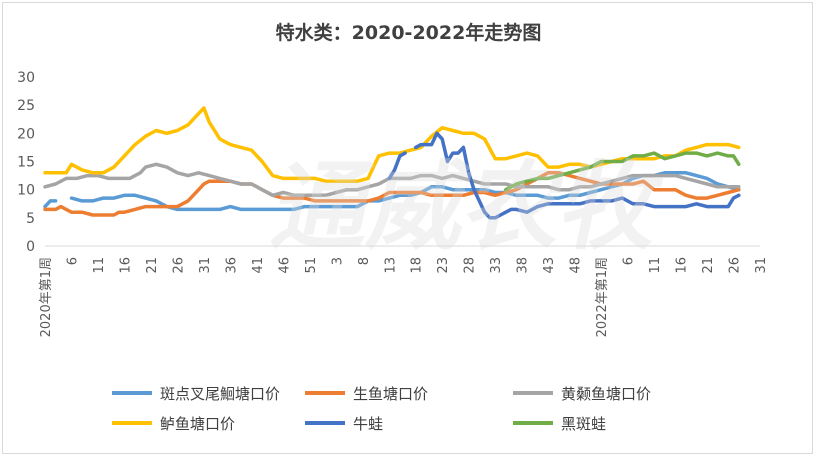 The width and height of the screenshot is (817, 458). Describe the element at coordinates (443, 265) in the screenshot. I see `x-tick-label: 23` at that location.